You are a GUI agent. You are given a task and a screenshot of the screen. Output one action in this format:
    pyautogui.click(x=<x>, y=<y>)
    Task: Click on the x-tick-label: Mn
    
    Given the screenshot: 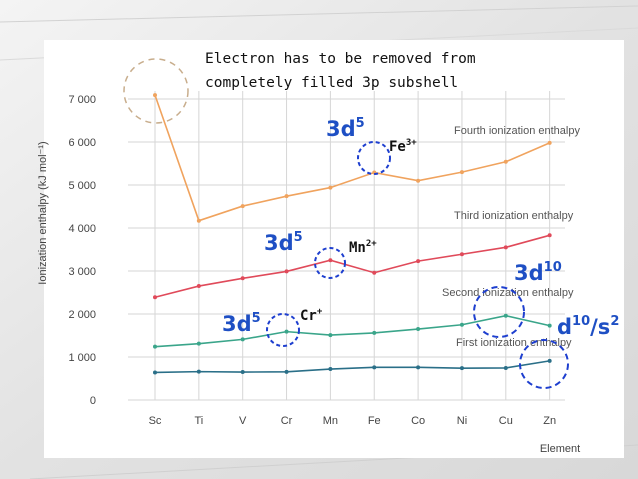 What is the action you would take?
    pyautogui.click(x=330, y=421)
    